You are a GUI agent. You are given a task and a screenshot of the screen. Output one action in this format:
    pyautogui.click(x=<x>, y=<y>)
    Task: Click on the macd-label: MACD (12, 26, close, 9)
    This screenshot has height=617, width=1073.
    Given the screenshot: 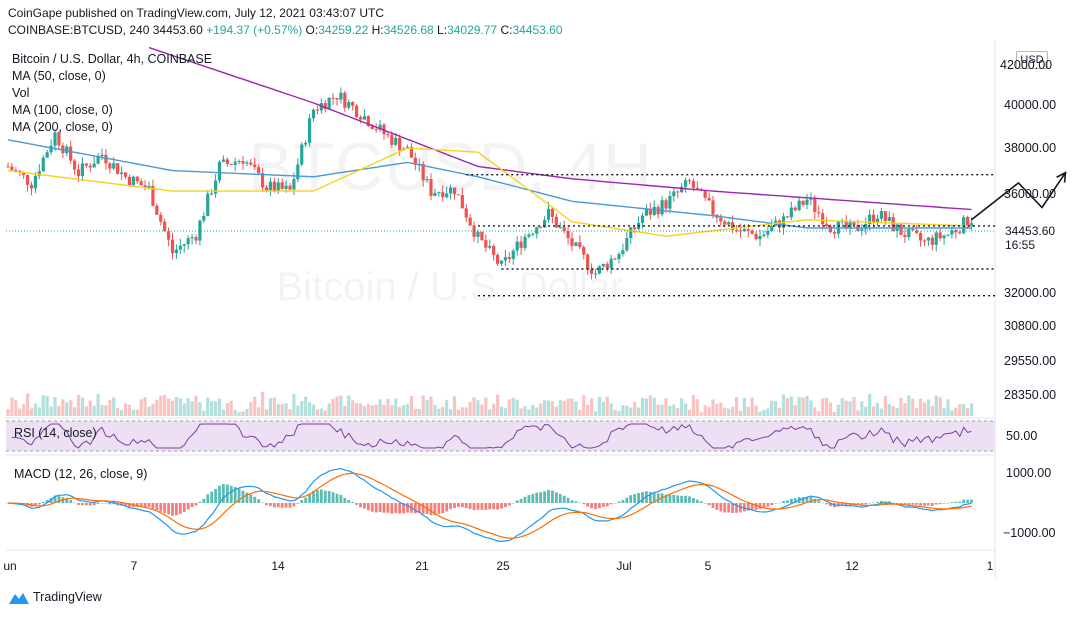 What is the action you would take?
    pyautogui.click(x=81, y=474)
    